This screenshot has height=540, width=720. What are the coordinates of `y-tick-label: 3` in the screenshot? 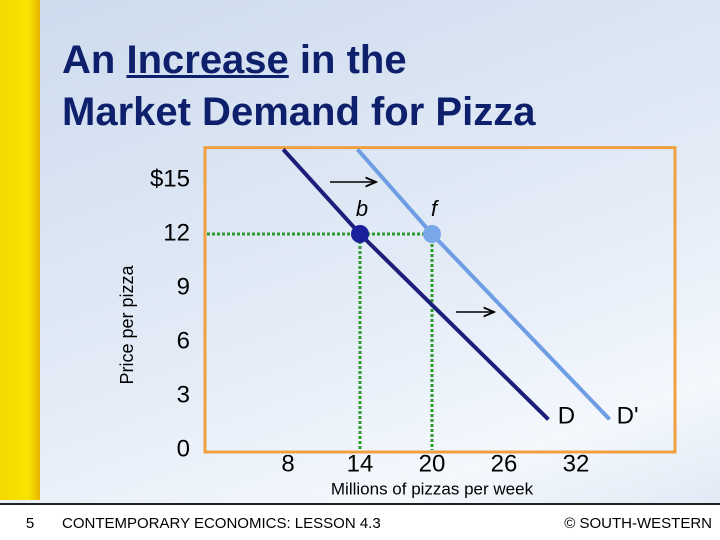 It's located at (183, 394).